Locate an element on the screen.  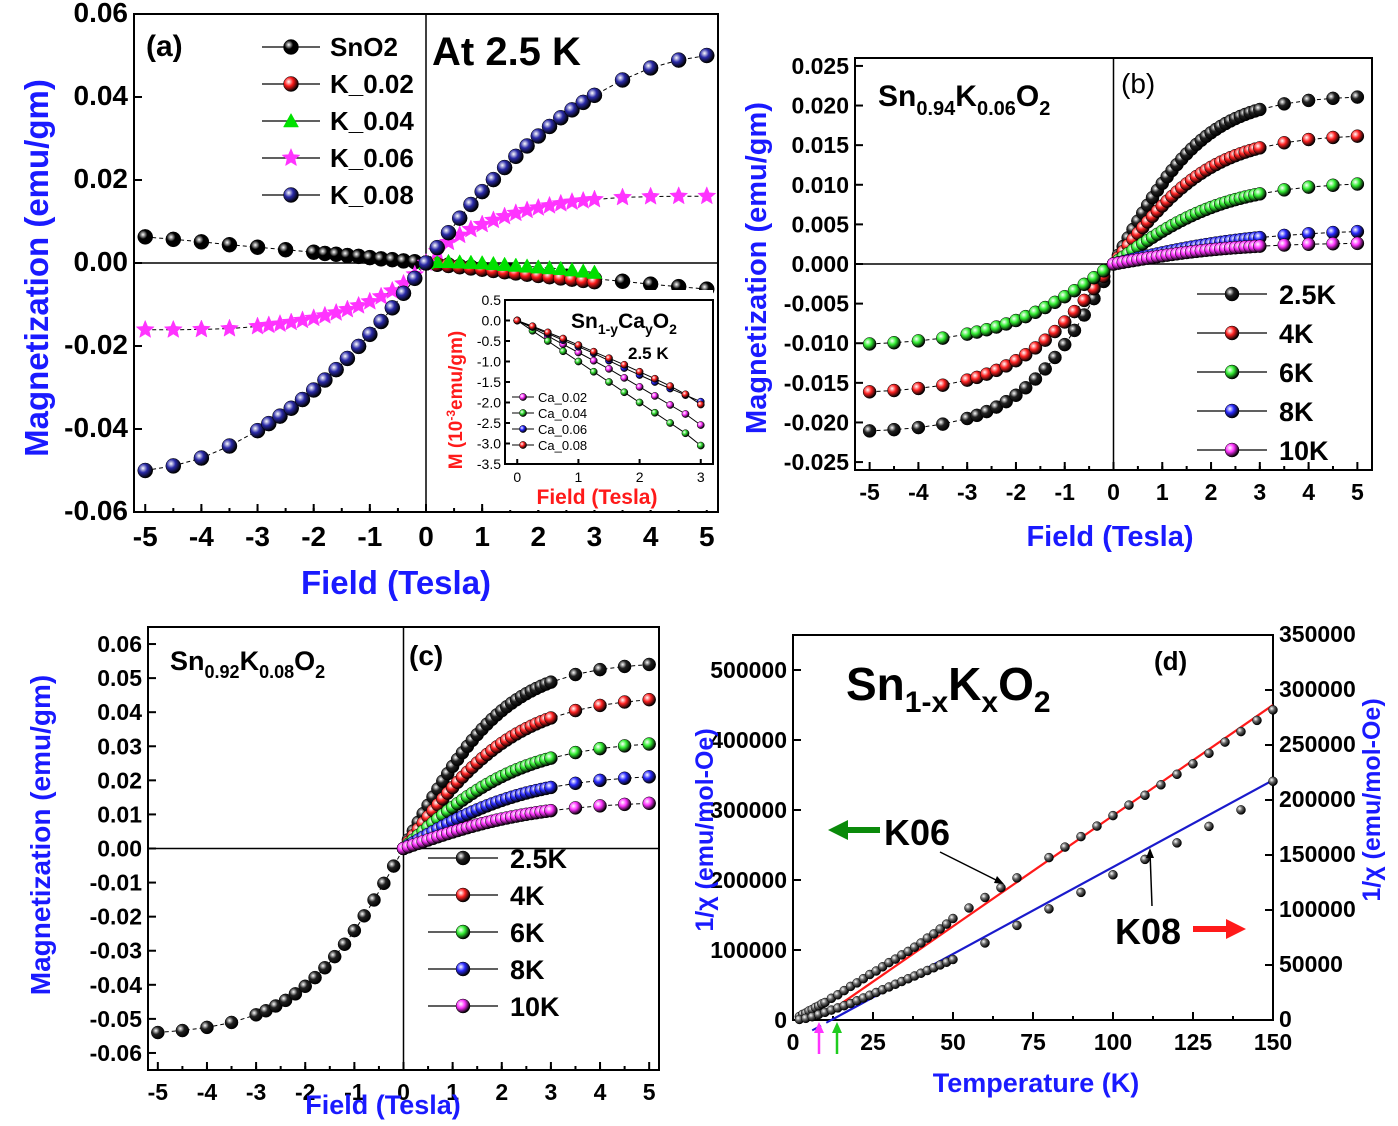
panel-c-ytick-label: 0.05 is located at coordinates (119, 678).